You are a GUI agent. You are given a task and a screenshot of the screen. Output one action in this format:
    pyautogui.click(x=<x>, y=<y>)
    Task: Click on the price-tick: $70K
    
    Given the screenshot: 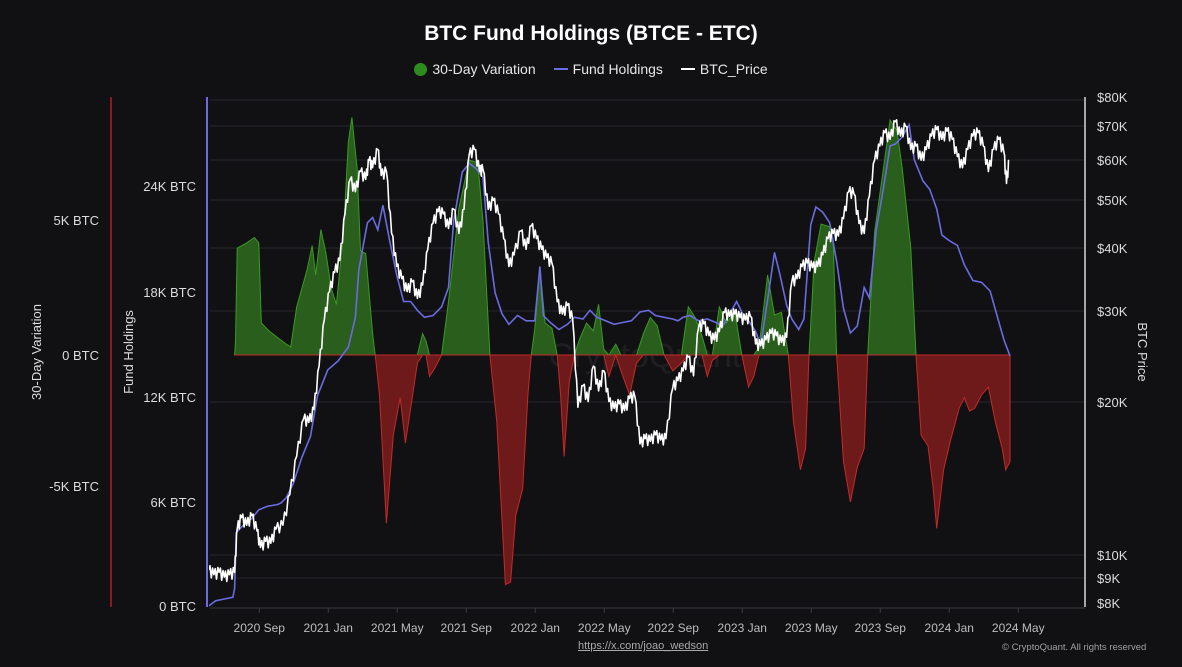 What is the action you would take?
    pyautogui.click(x=1112, y=126)
    